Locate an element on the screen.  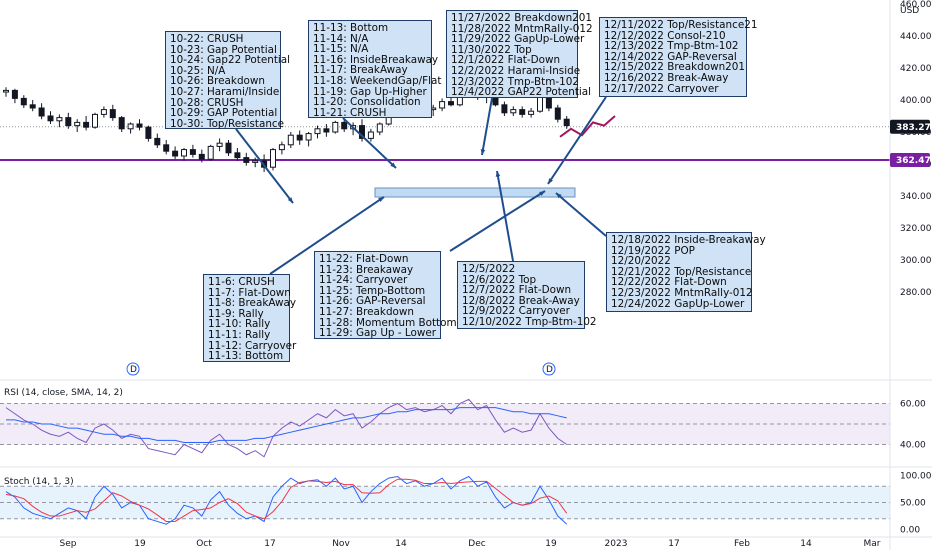
price-tick-label: 420.00 is located at coordinates (916, 69).